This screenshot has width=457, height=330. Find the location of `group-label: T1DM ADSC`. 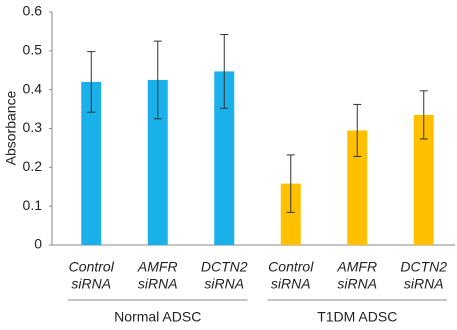

group-label: T1DM ADSC is located at coordinates (357, 317).